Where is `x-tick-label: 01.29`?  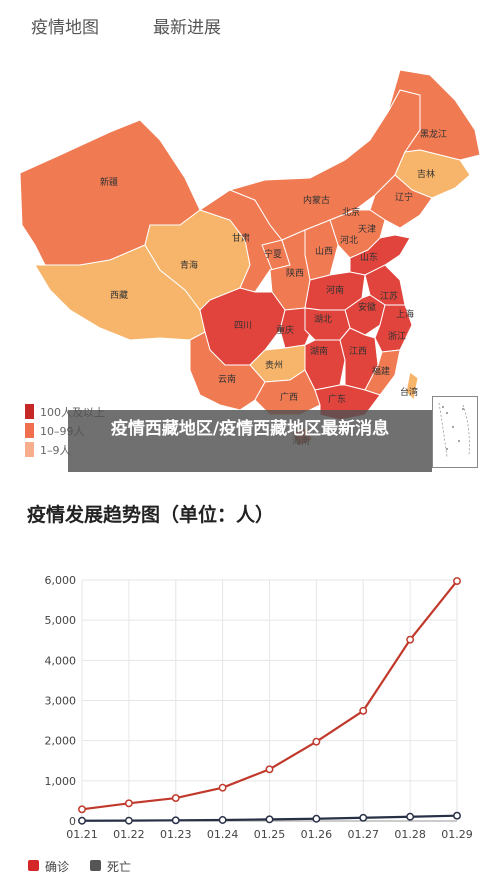 x-tick-label: 01.29 is located at coordinates (457, 834).